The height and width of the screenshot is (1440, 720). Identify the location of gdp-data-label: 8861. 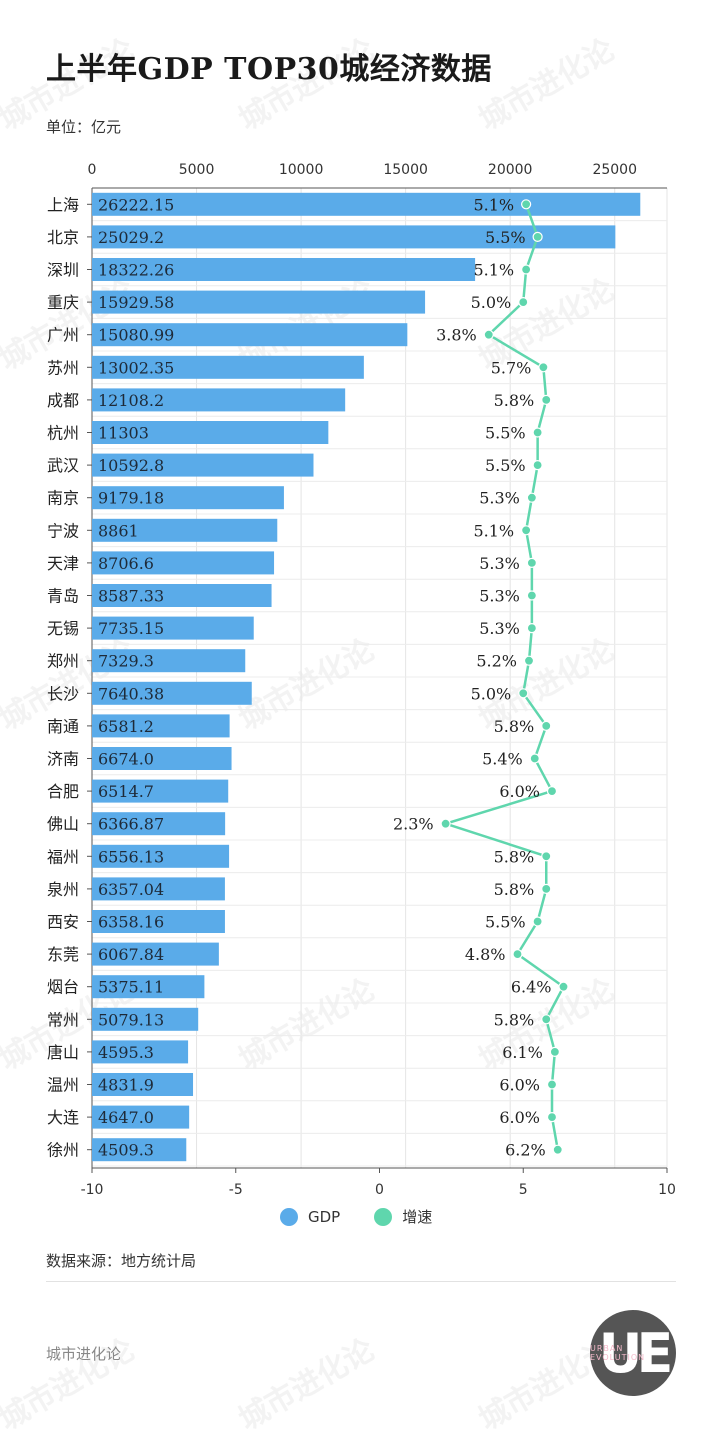
(118, 530).